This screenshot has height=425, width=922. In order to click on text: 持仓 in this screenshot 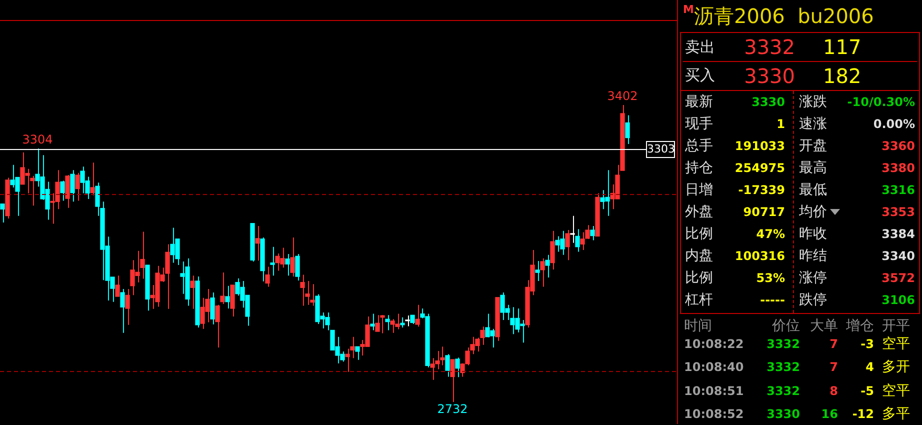, I will do `click(699, 168)`.